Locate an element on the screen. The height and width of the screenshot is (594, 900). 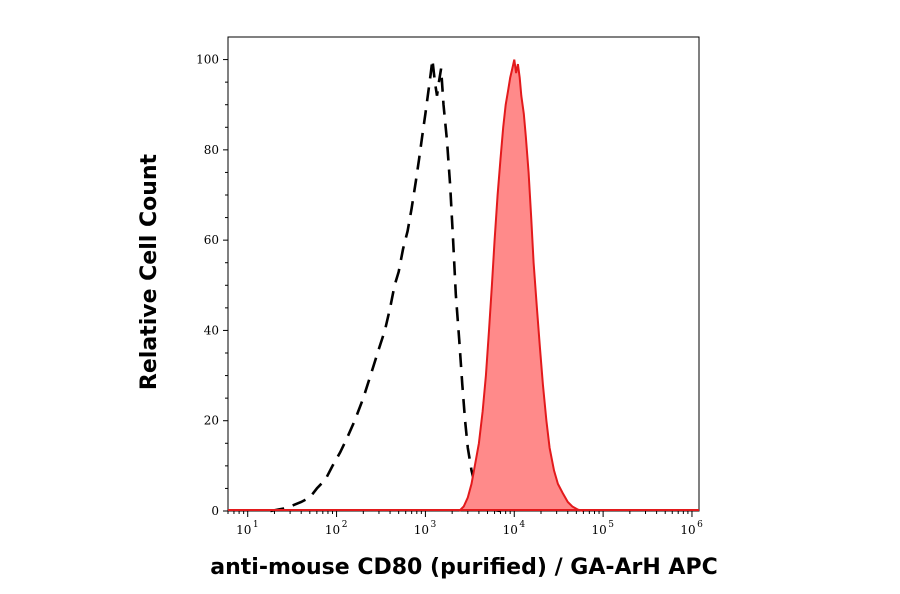
y-axis: 0 20 40 60 80 100 is located at coordinates (212, 285).